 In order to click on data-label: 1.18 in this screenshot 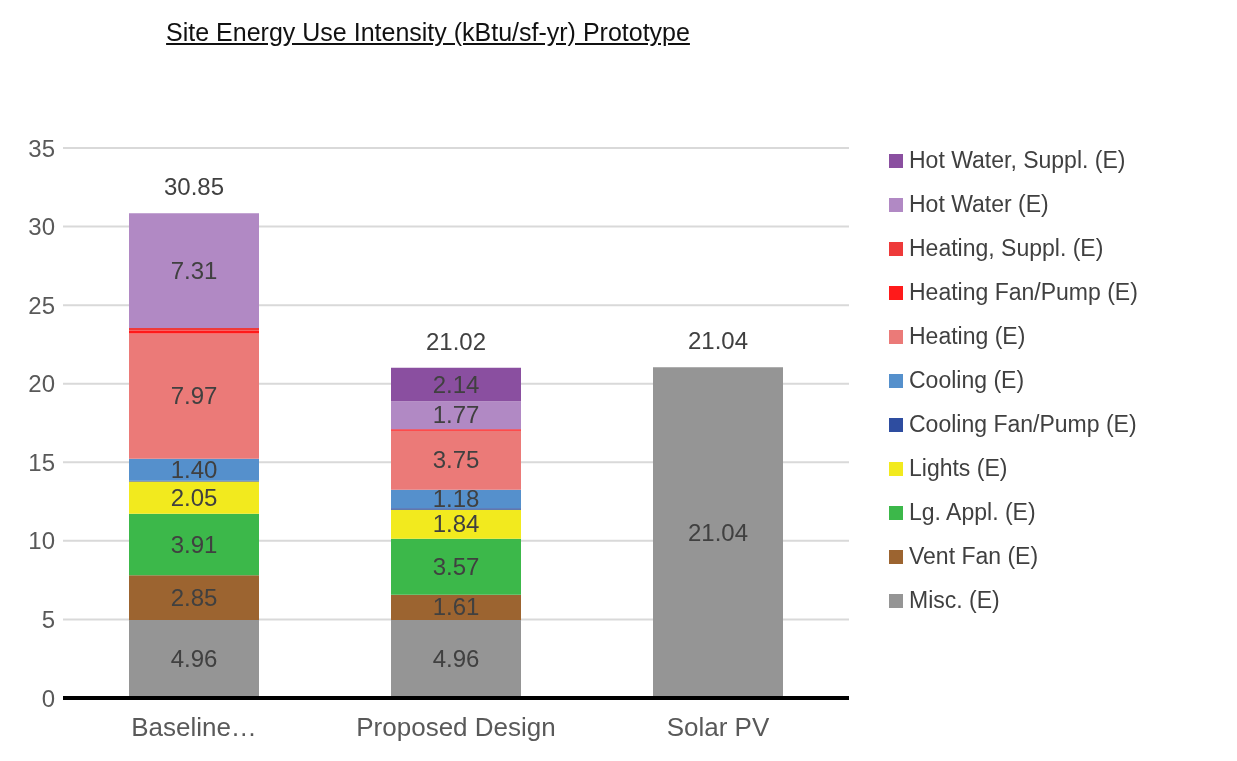, I will do `click(456, 498)`.